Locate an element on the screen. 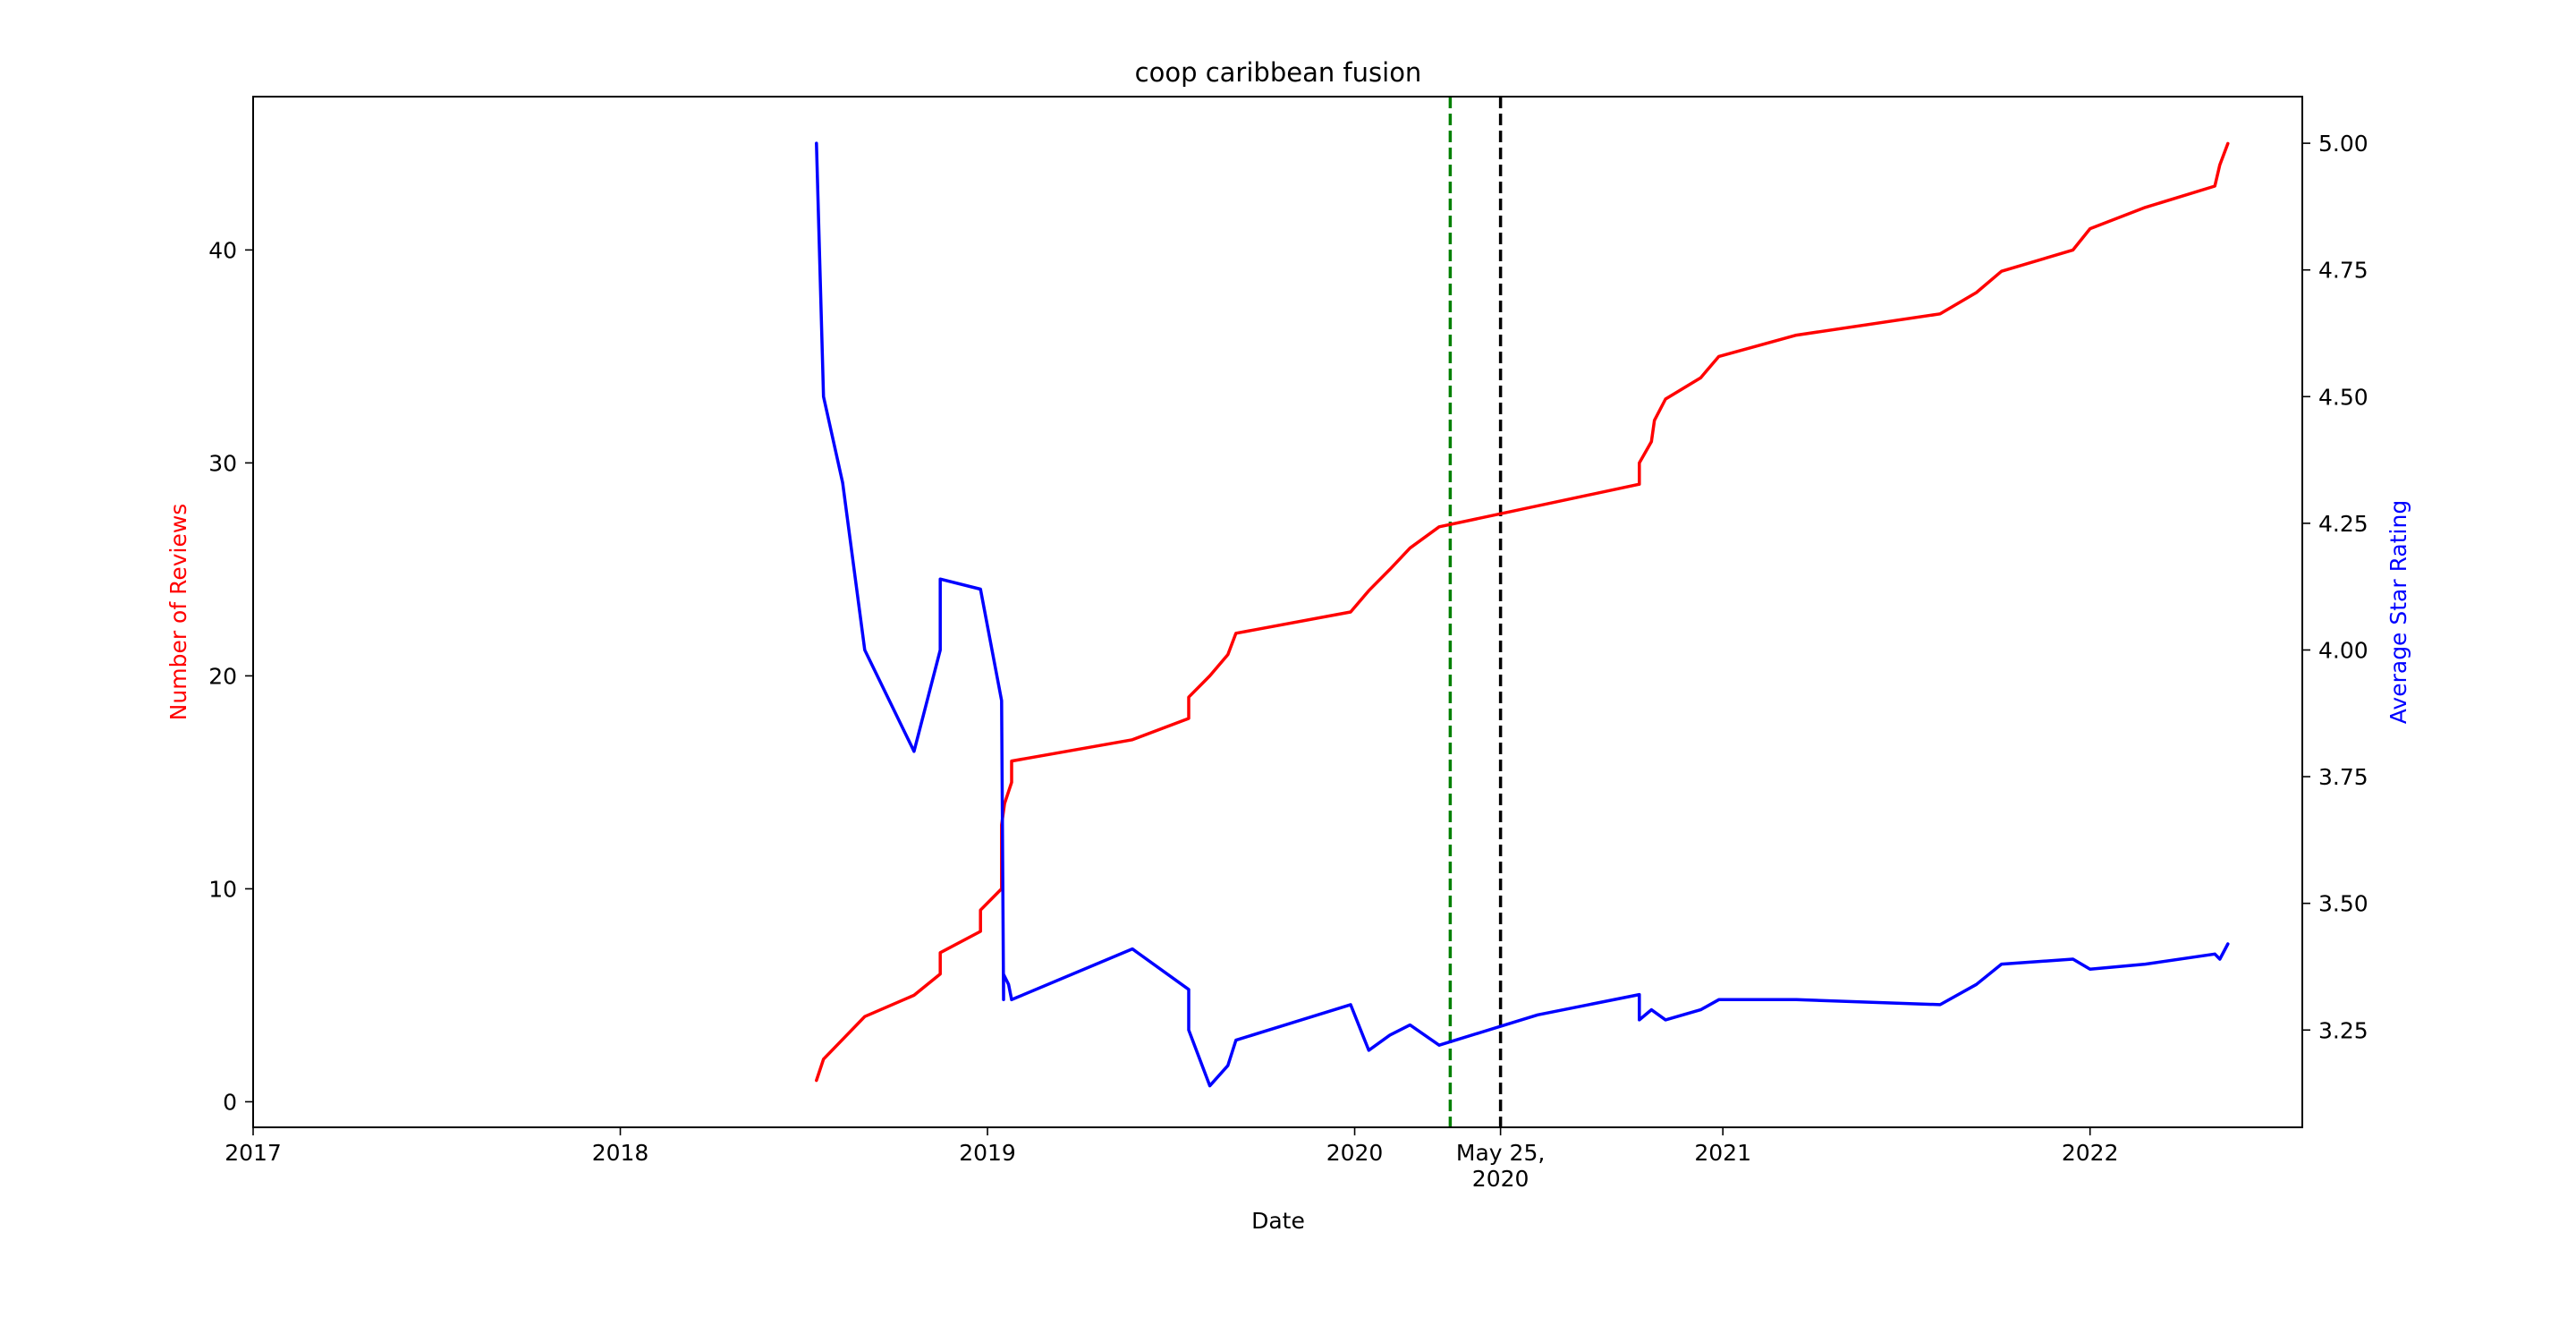  left-y-axis-ticks: 0 10 20 30 40 is located at coordinates (230, 676).